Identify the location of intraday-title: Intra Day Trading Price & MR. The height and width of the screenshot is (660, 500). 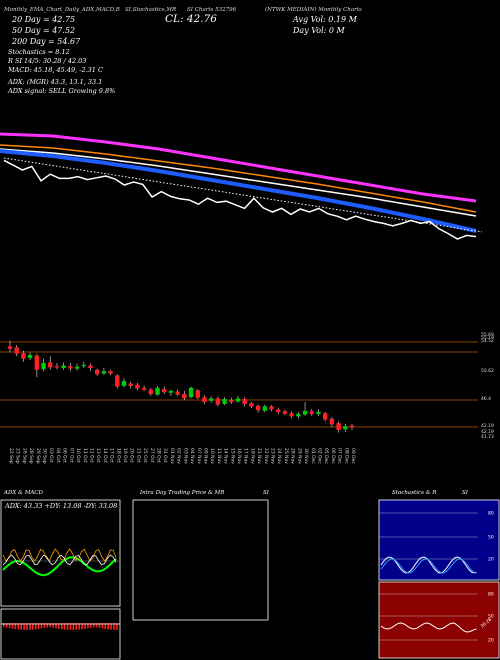
(182, 493).